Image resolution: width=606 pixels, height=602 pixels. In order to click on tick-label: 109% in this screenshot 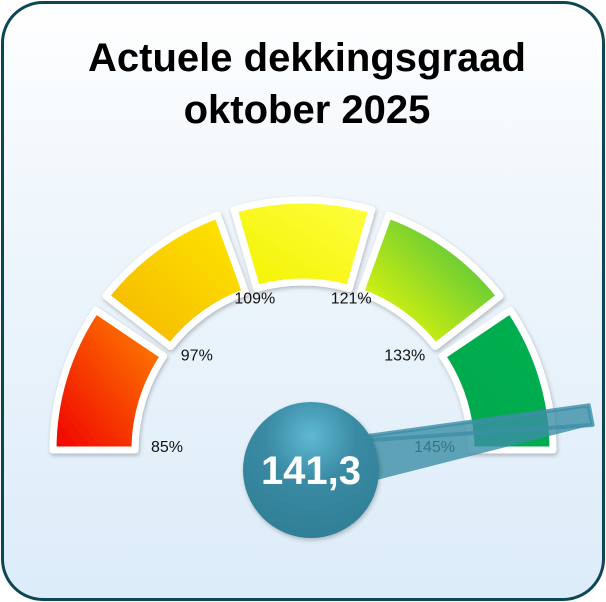, I will do `click(254, 299)`.